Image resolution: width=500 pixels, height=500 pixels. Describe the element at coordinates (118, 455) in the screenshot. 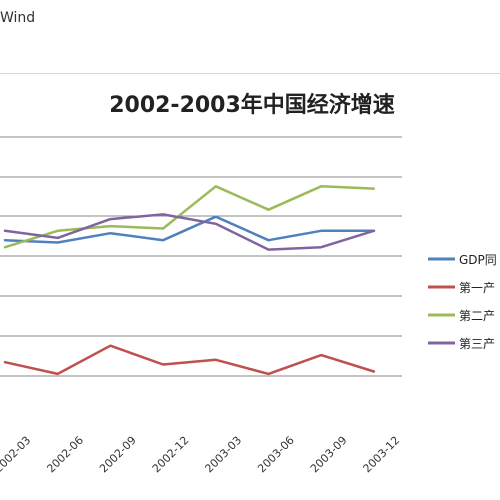

I see `x-tick-label: 2002-09` at that location.